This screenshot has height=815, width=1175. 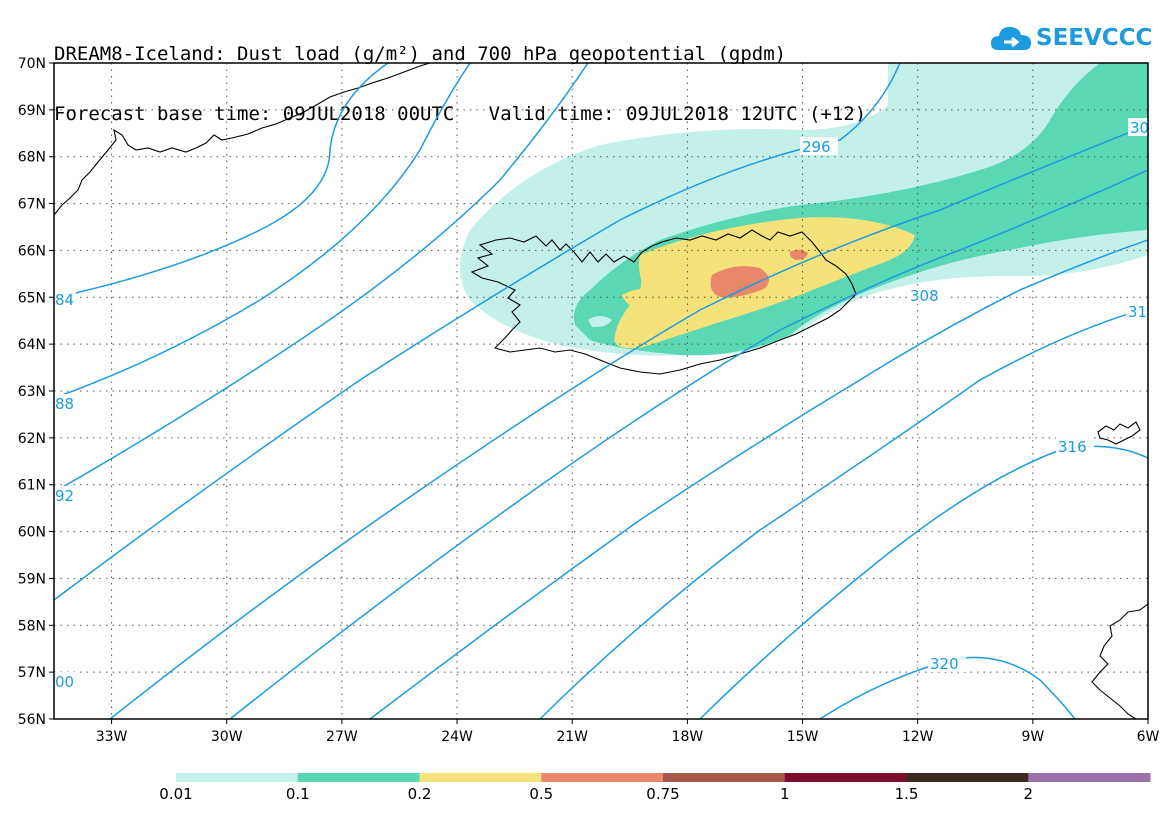 What do you see at coordinates (918, 737) in the screenshot?
I see `lon-label: 12W` at bounding box center [918, 737].